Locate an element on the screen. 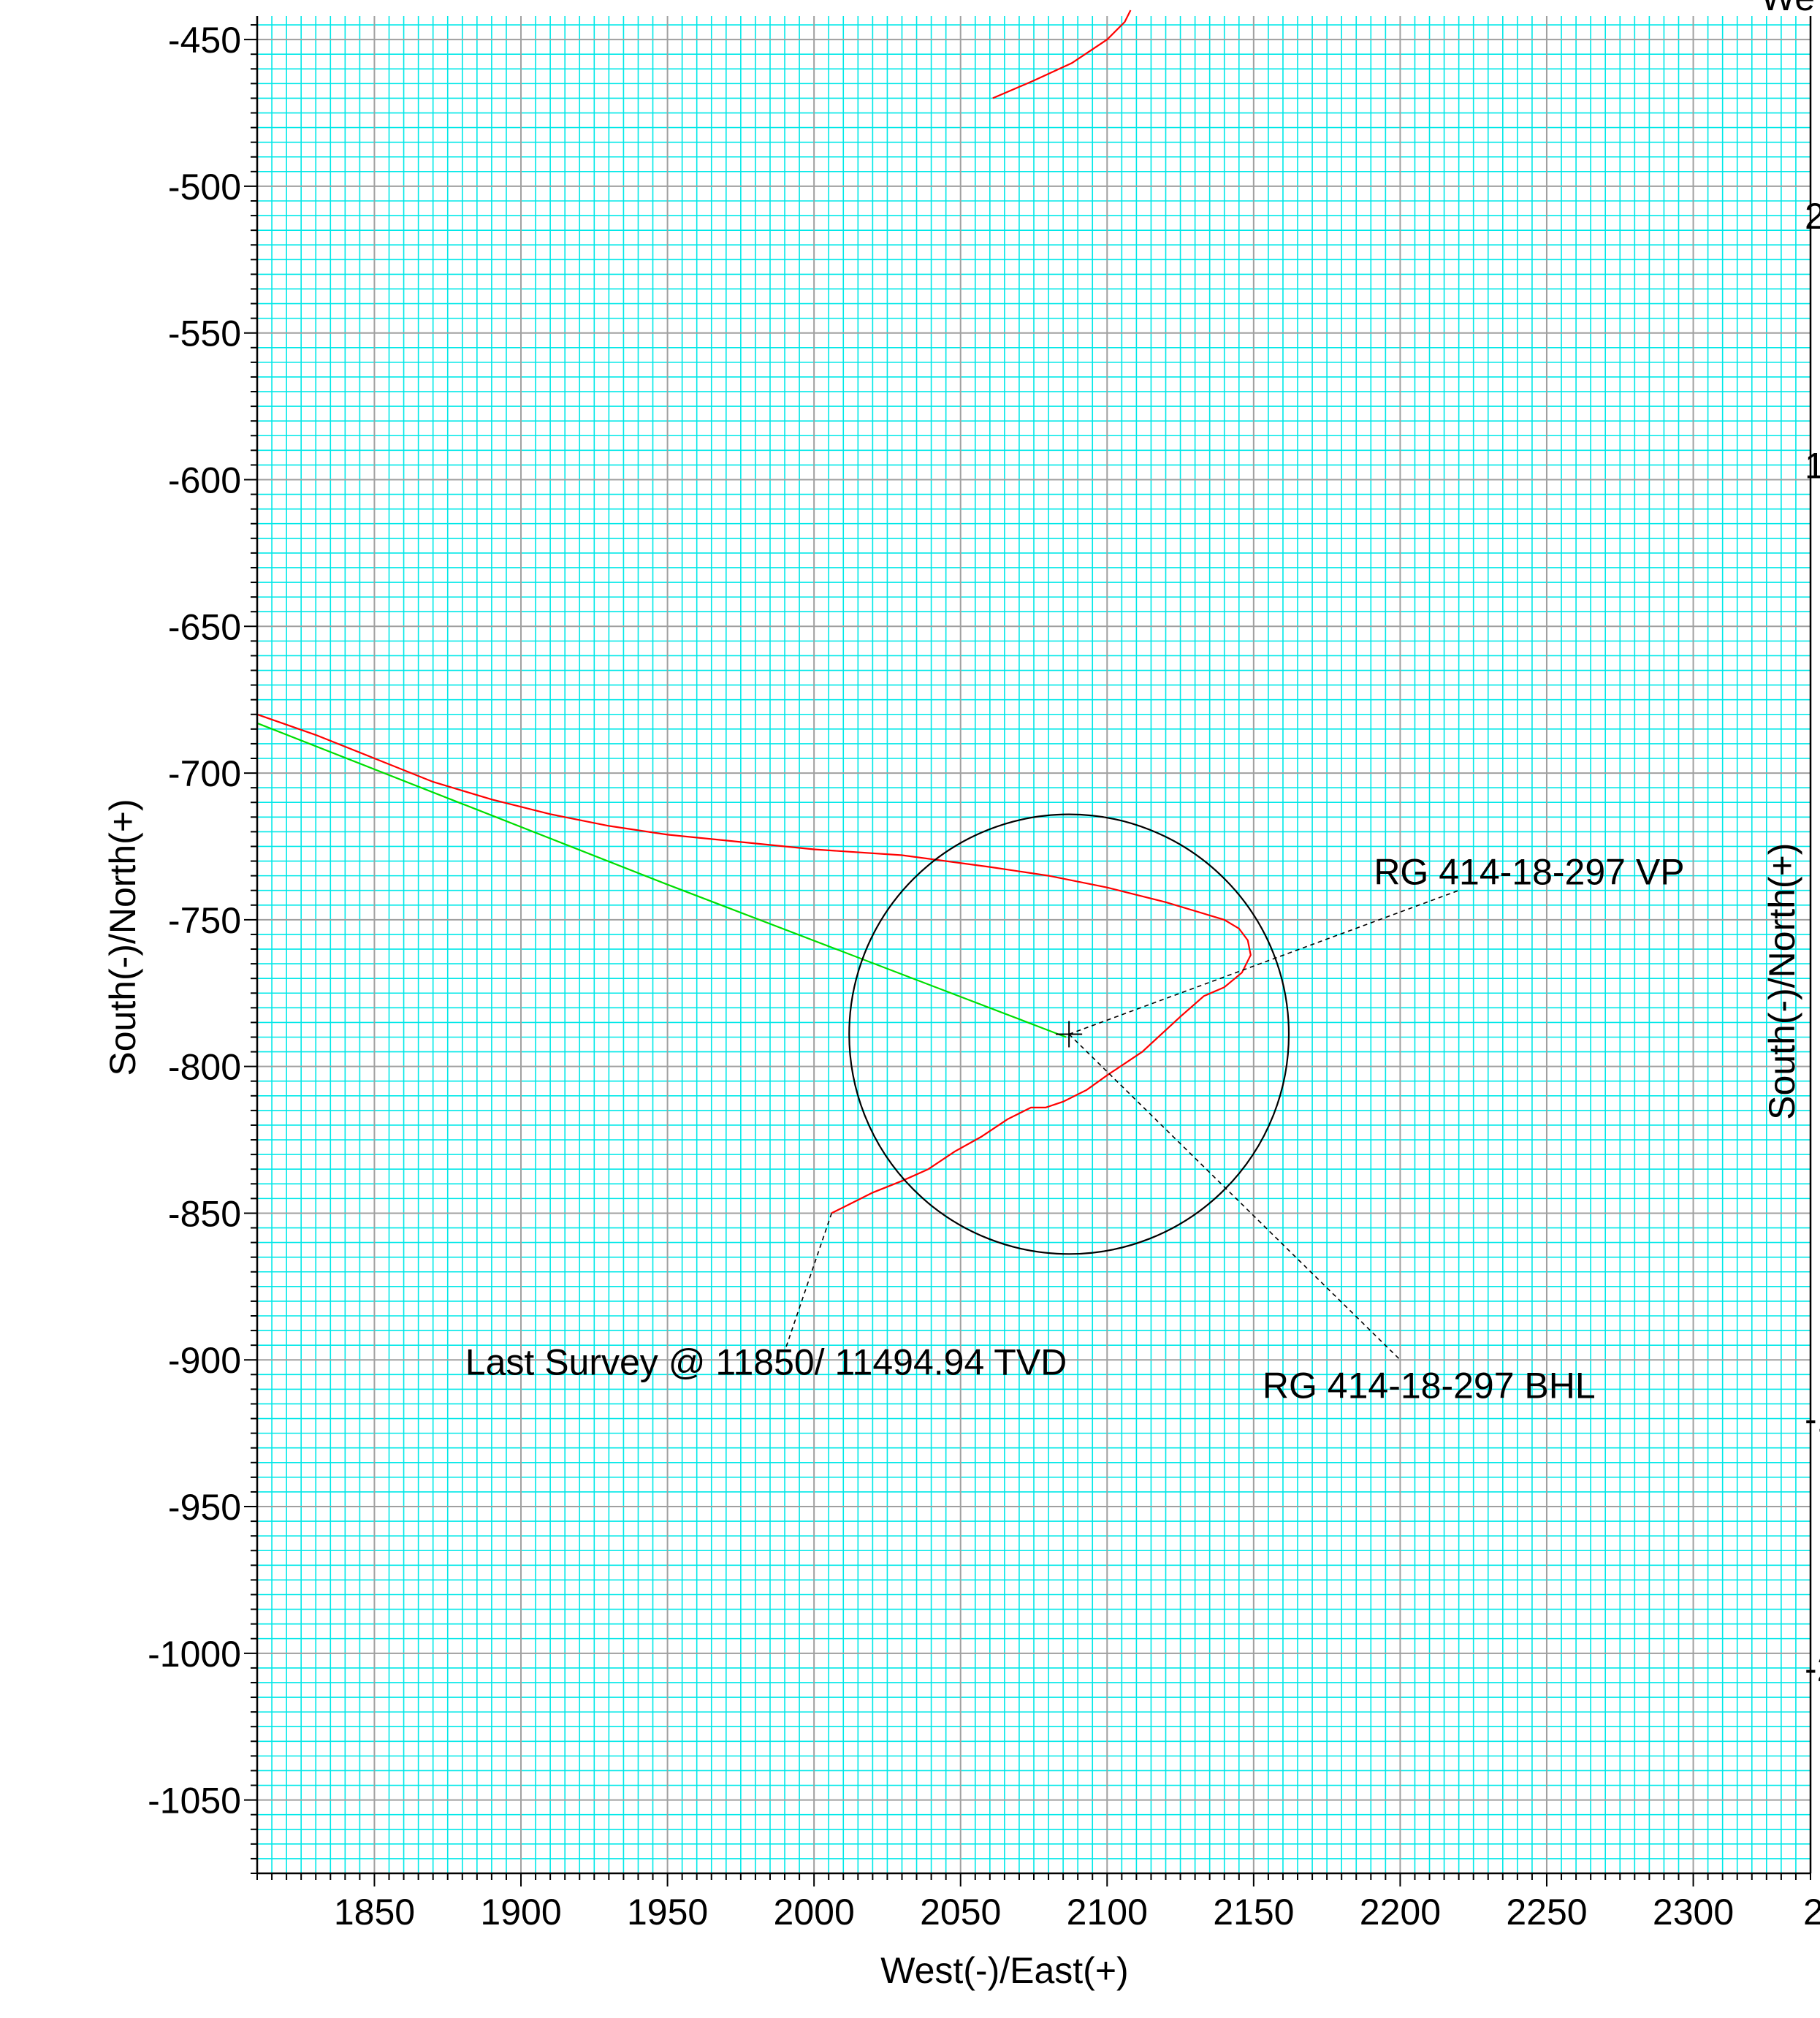 The image size is (1820, 2018). y-tick-label: -650 is located at coordinates (204, 626).